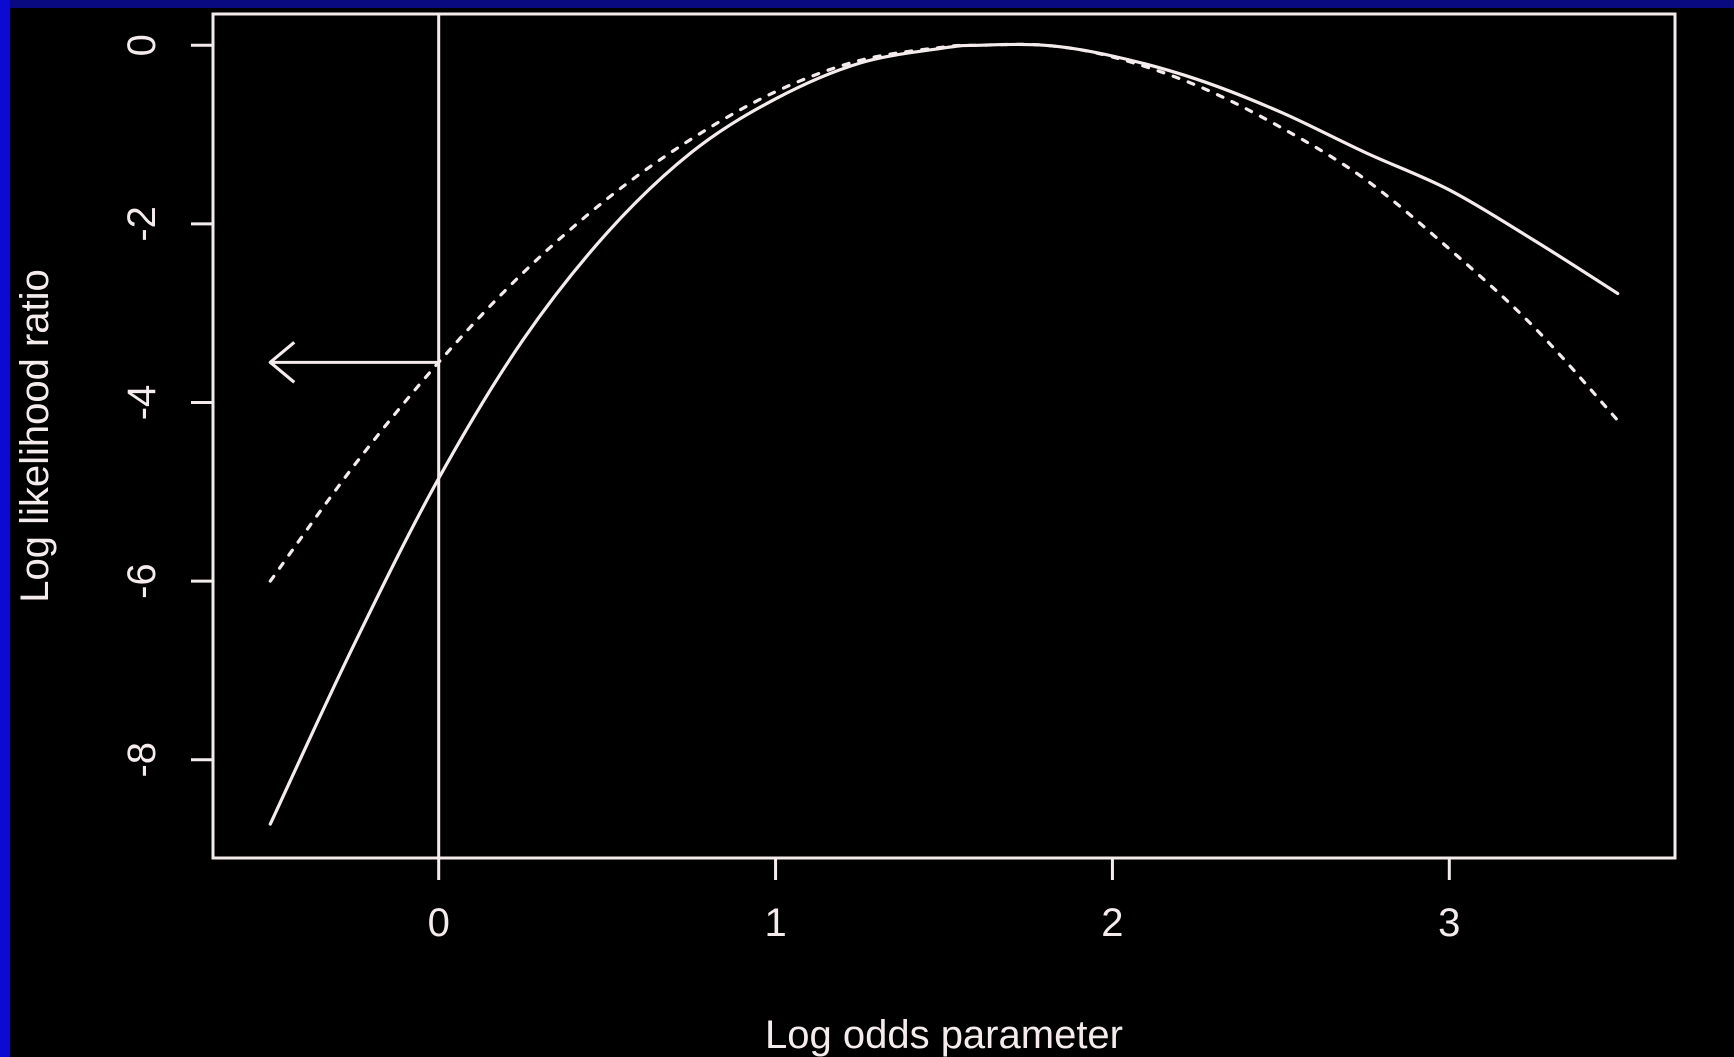  I want to click on x-tick-label-2: 2, so click(1112, 923).